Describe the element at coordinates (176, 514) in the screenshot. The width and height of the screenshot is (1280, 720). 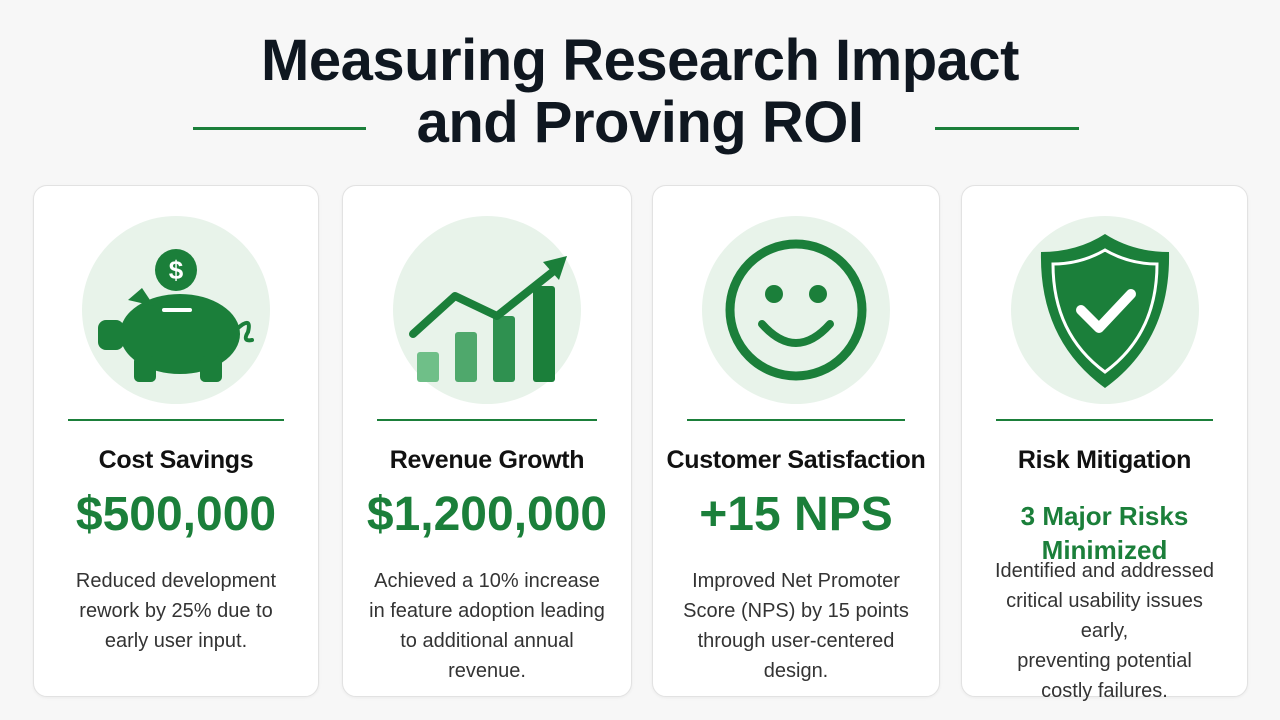
I see `card-metric: $500,000` at that location.